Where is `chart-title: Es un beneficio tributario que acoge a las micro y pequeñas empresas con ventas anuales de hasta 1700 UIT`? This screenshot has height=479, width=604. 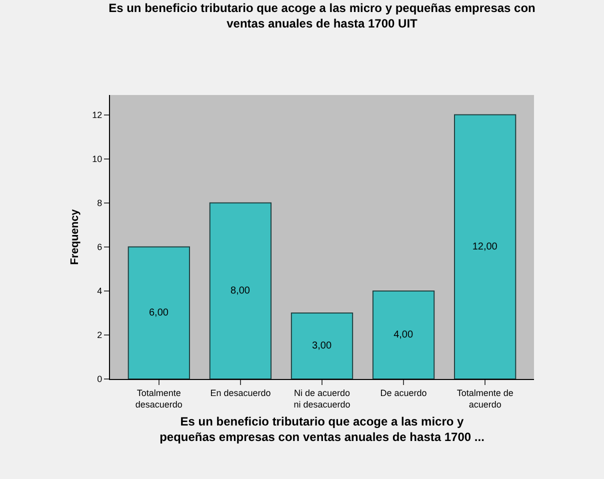
chart-title: Es un beneficio tributario que acoge a las micro y pequeñas empresas con ventas anuales de hasta 1700 UIT is located at coordinates (322, 15).